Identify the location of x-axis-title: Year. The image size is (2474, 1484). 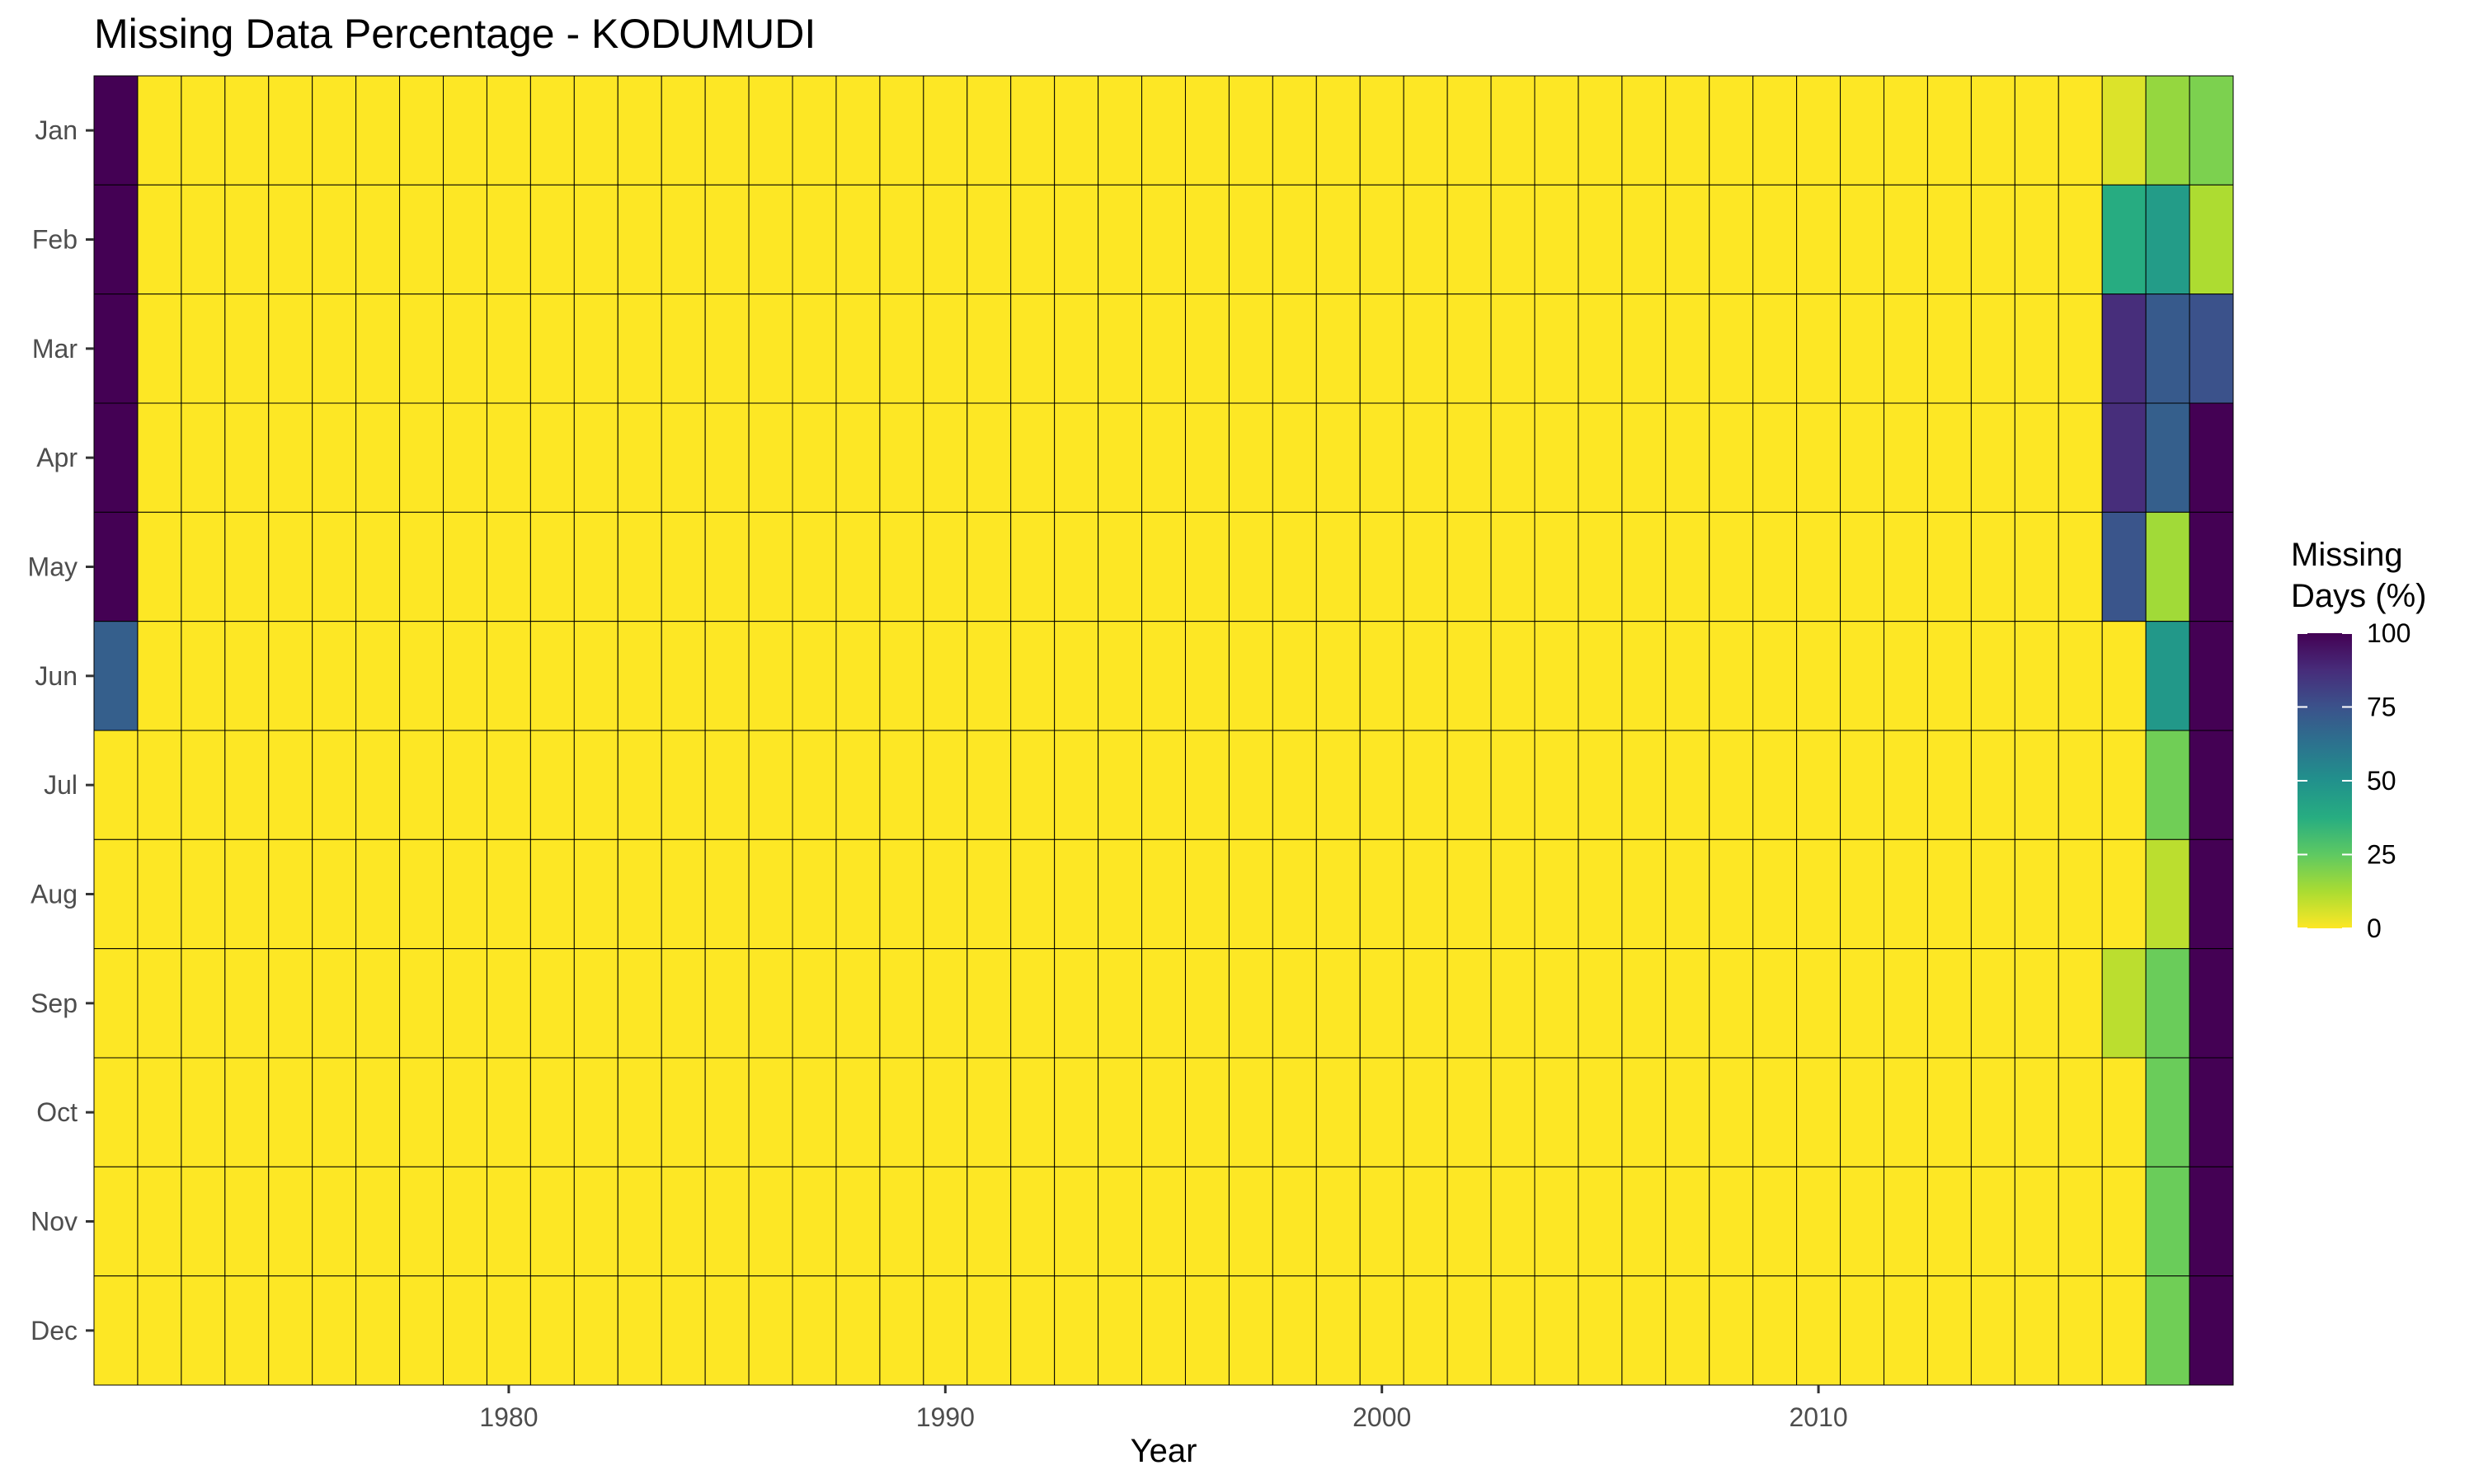
(1164, 1451).